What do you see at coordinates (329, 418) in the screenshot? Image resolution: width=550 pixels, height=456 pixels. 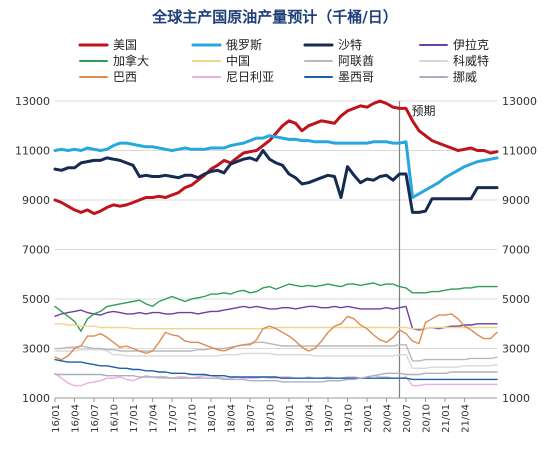 I see `x-tick-label: 19/07` at bounding box center [329, 418].